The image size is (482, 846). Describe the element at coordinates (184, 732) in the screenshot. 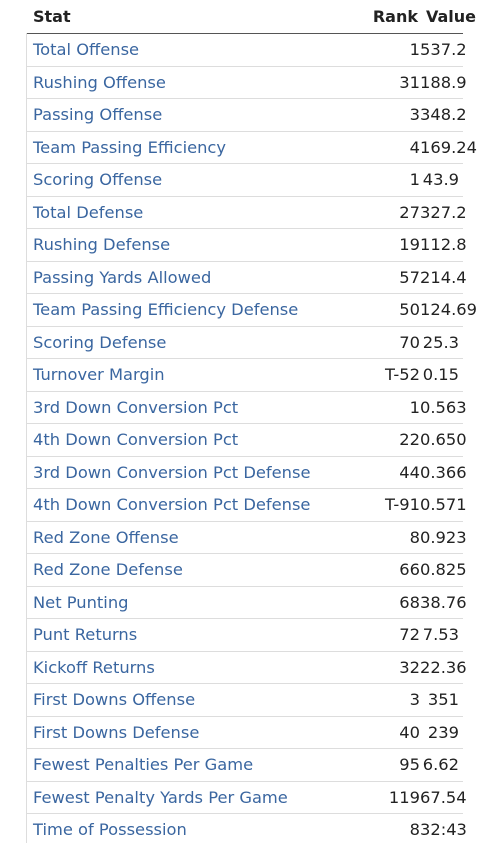

I see `stat-link: First Downs Defense` at that location.